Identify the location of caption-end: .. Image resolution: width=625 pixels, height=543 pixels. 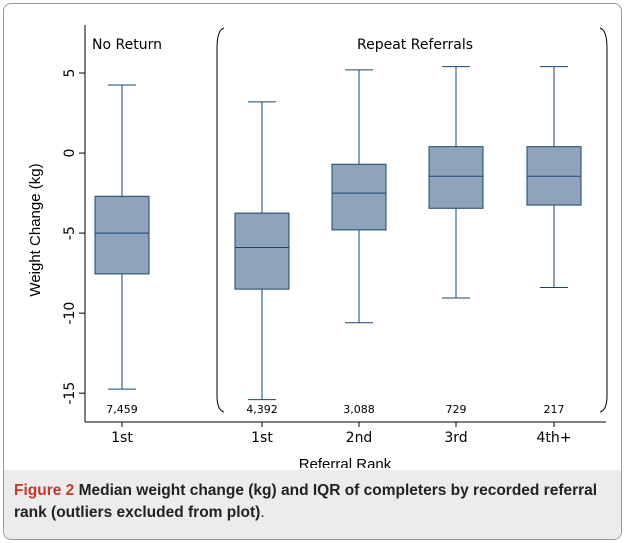
(262, 512).